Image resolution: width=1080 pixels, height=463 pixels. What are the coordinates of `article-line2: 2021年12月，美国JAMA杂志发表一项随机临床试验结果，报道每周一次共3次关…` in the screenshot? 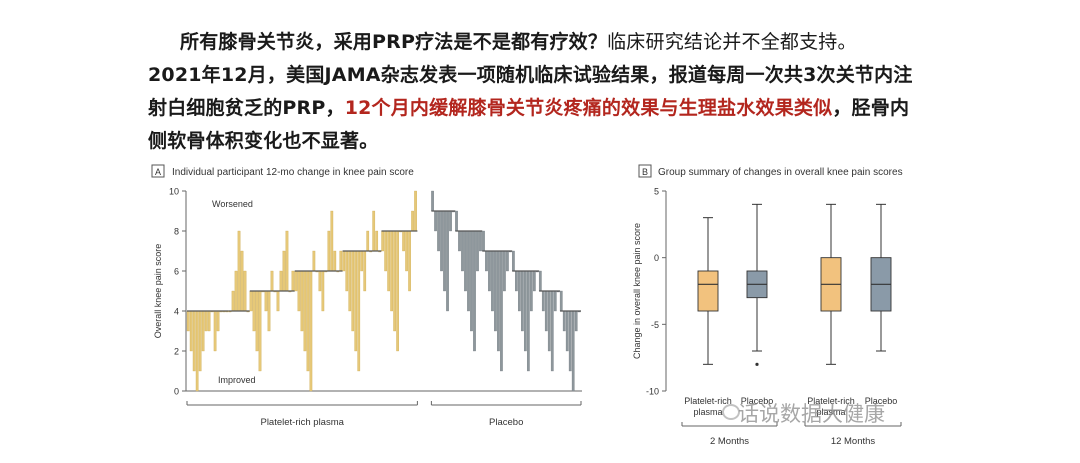 It's located at (530, 91).